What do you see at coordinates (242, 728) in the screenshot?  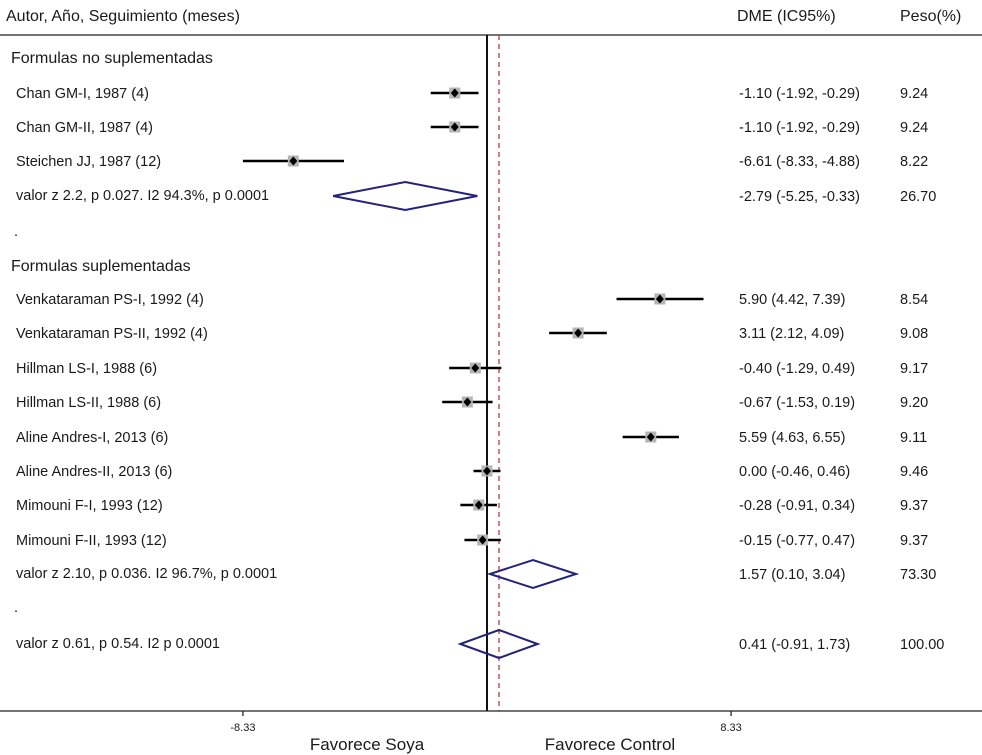 I see `x-tick-label: -8.33` at bounding box center [242, 728].